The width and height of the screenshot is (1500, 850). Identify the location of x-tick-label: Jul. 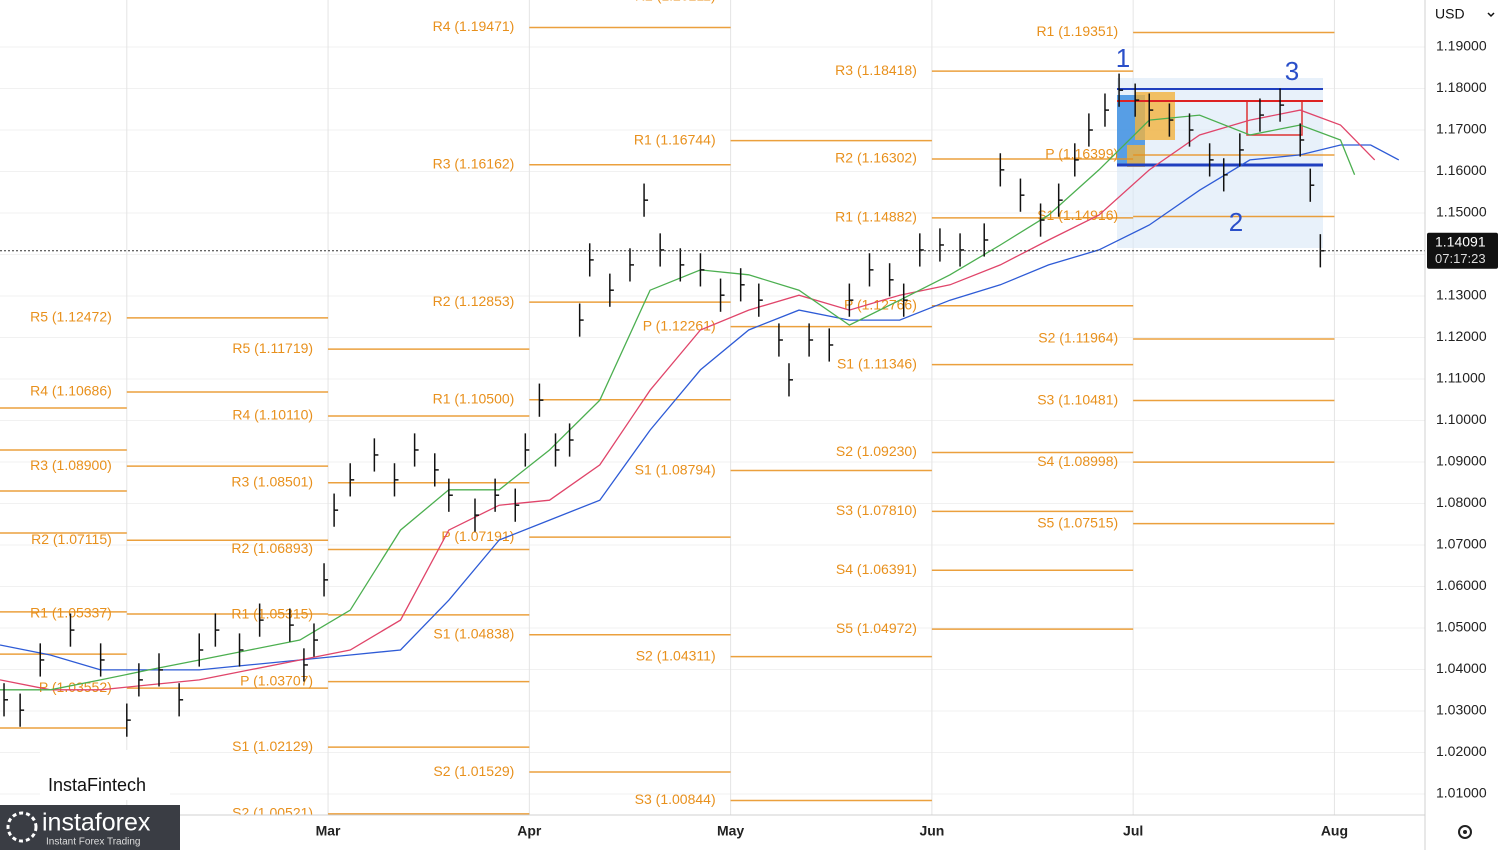
(1133, 831).